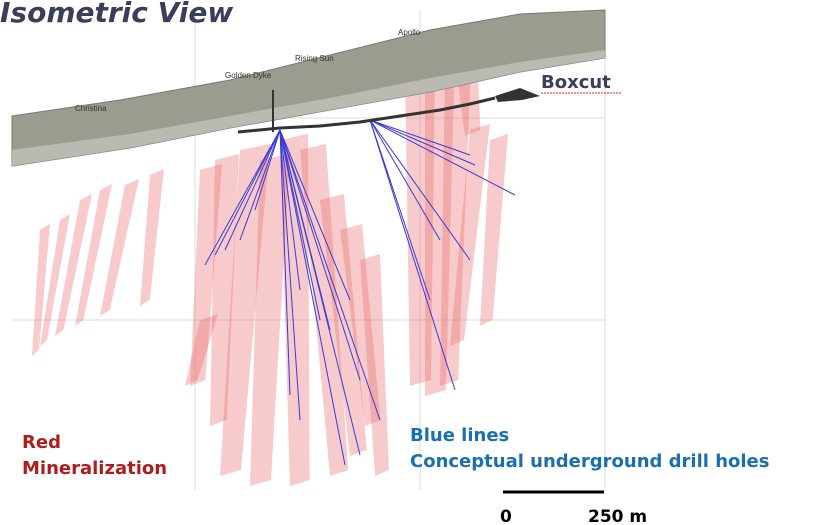 This screenshot has width=823, height=525. I want to click on place-label: Christina, so click(91, 108).